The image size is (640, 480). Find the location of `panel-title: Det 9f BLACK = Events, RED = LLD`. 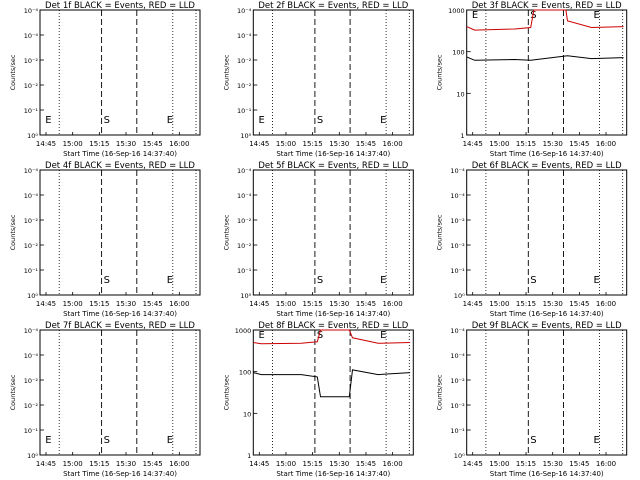

panel-title: Det 9f BLACK = Events, RED = LLD is located at coordinates (547, 326).